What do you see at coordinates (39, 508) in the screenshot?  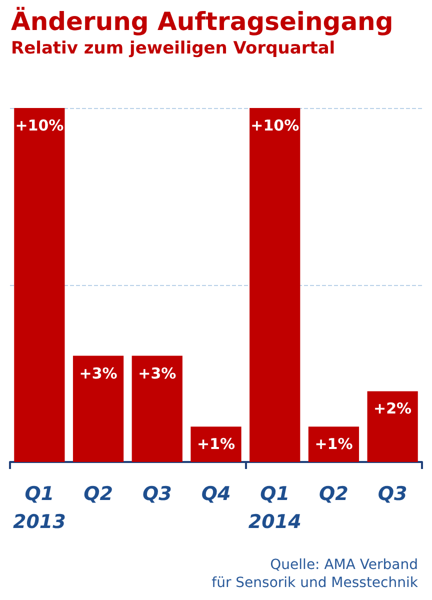 I see `x-tick-label: Q1 2013` at bounding box center [39, 508].